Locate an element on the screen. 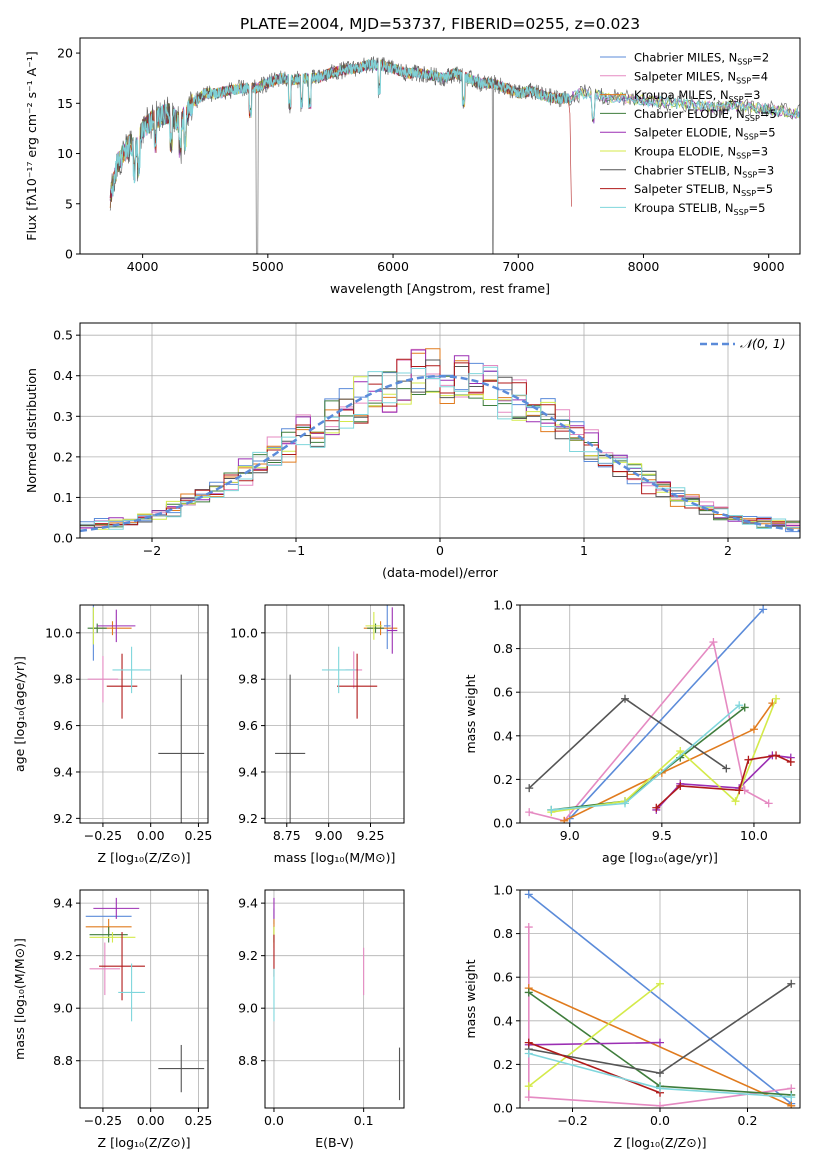 This screenshot has height=1170, width=819. x-axis-label: Z [log₁₀(Z/Z⊙)] is located at coordinates (144, 1142).